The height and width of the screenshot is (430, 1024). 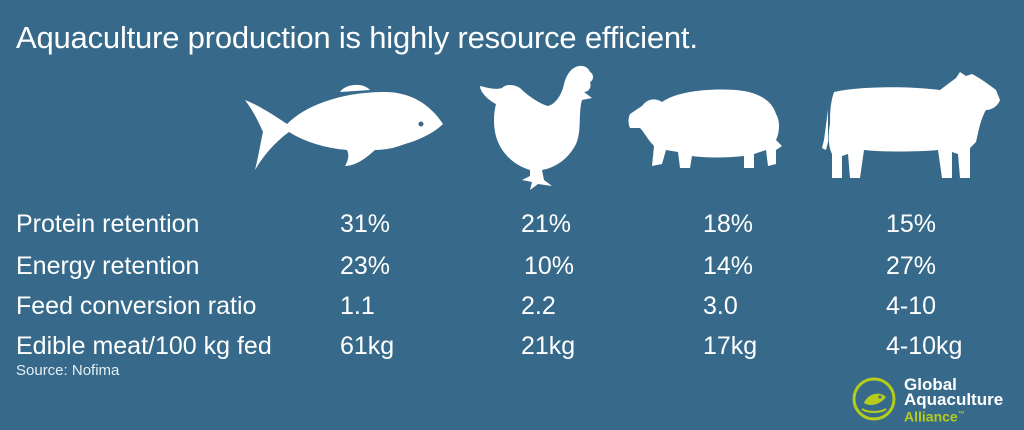 What do you see at coordinates (512, 230) in the screenshot?
I see `table-row: Protein retention 31% 21% 18% 15%` at bounding box center [512, 230].